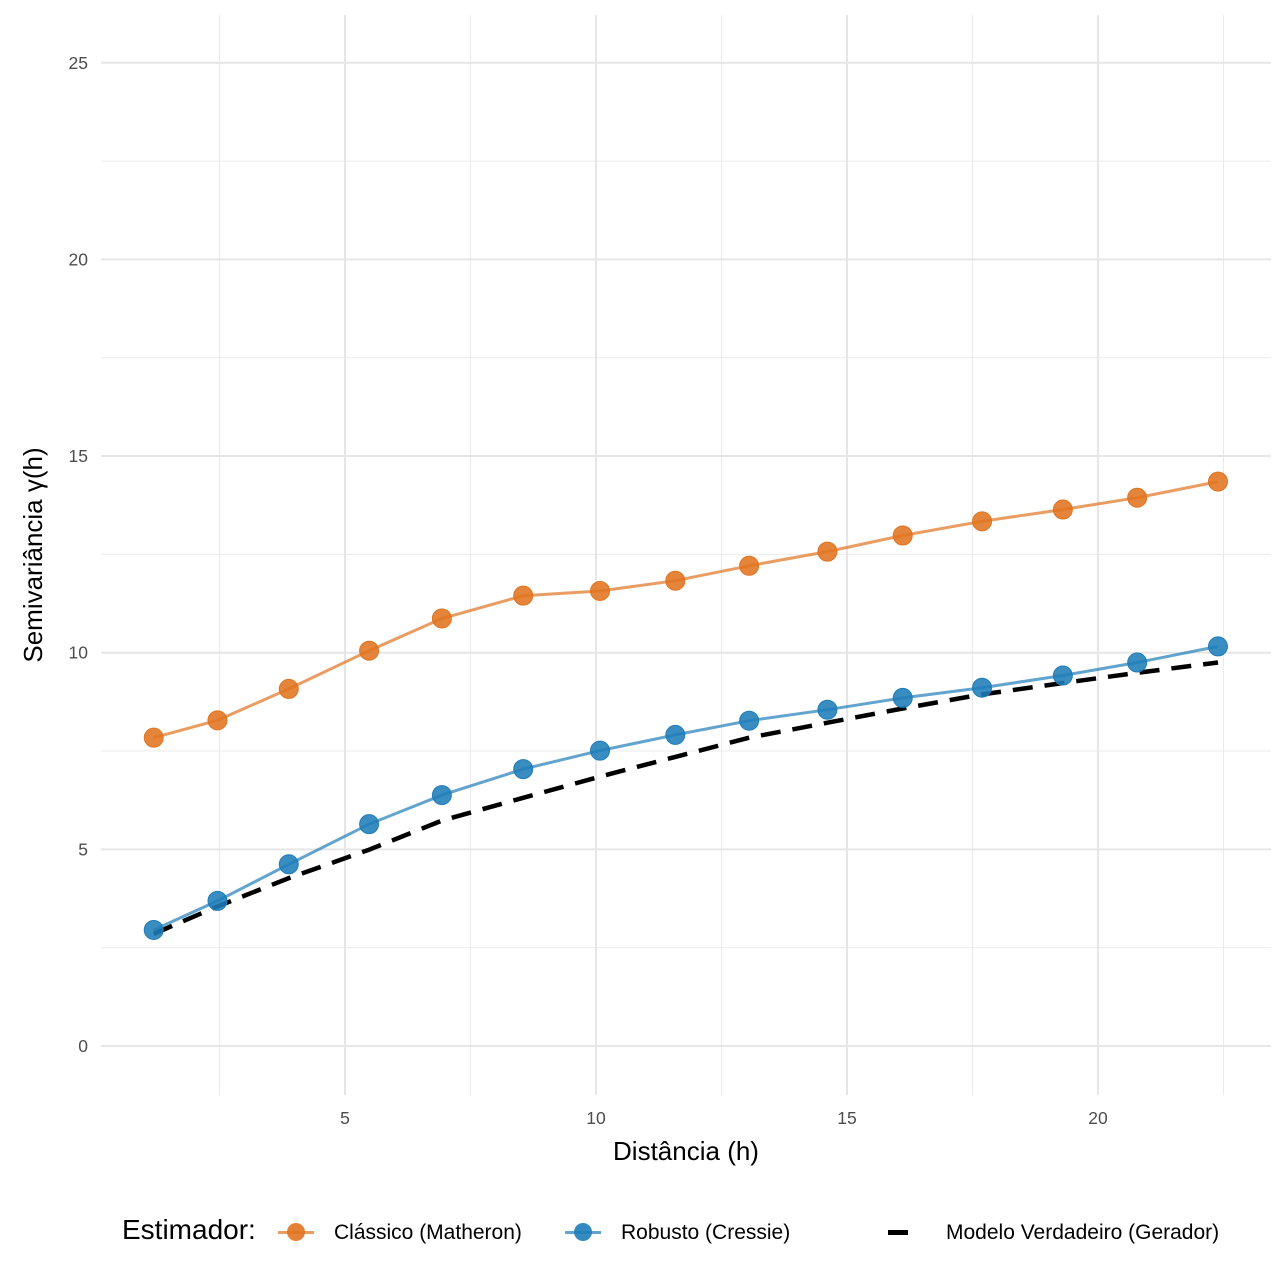 The height and width of the screenshot is (1286, 1286). I want to click on legend-key-classico, so click(296, 1233).